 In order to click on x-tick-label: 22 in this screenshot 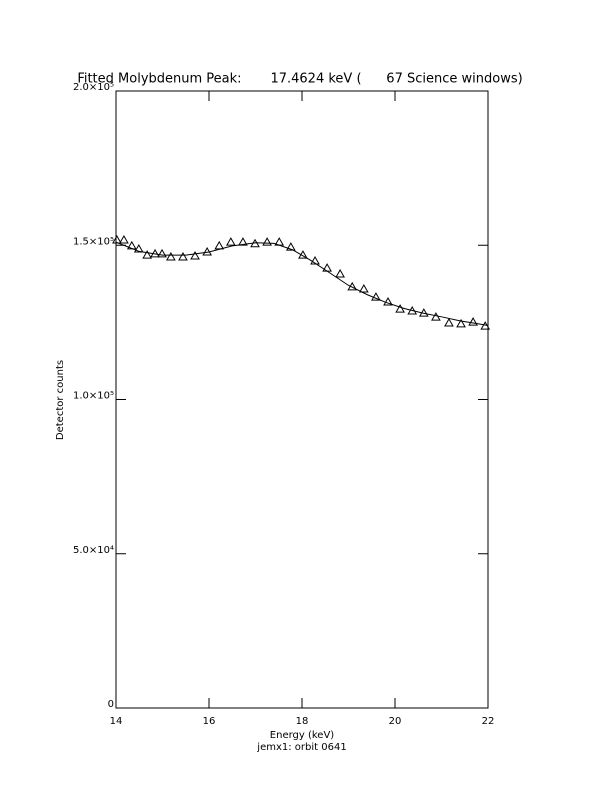, I will do `click(488, 721)`.